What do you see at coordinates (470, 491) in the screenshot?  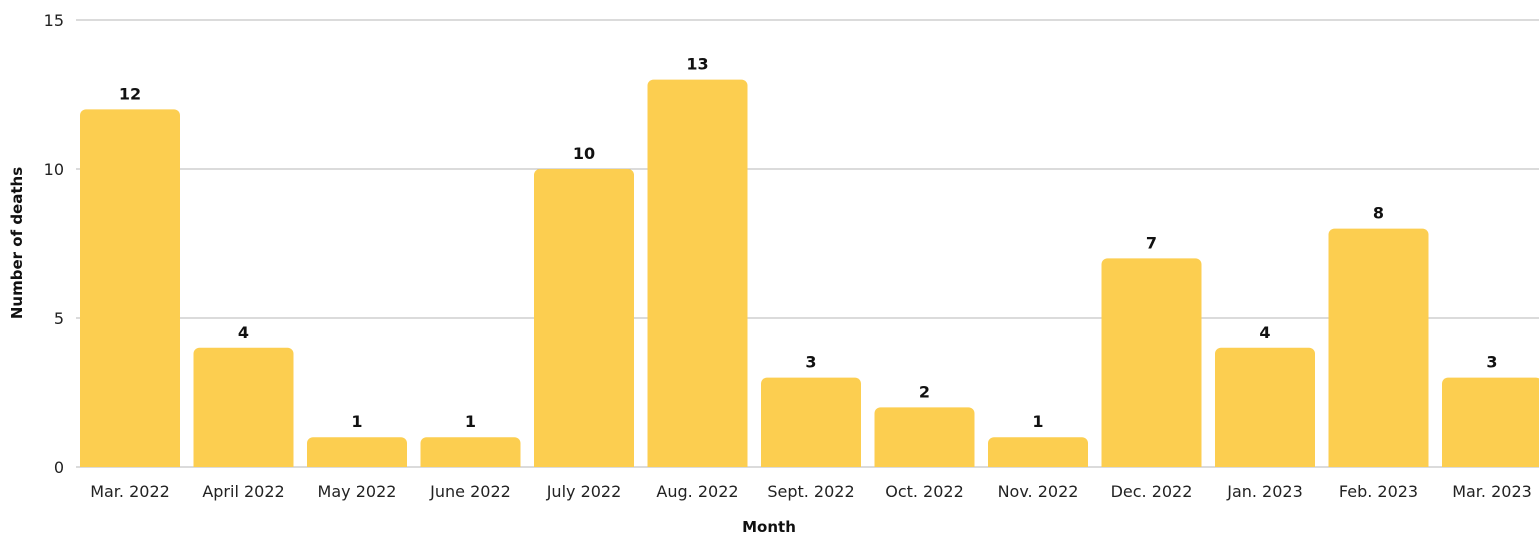 I see `x-tick-label: June 2022` at bounding box center [470, 491].